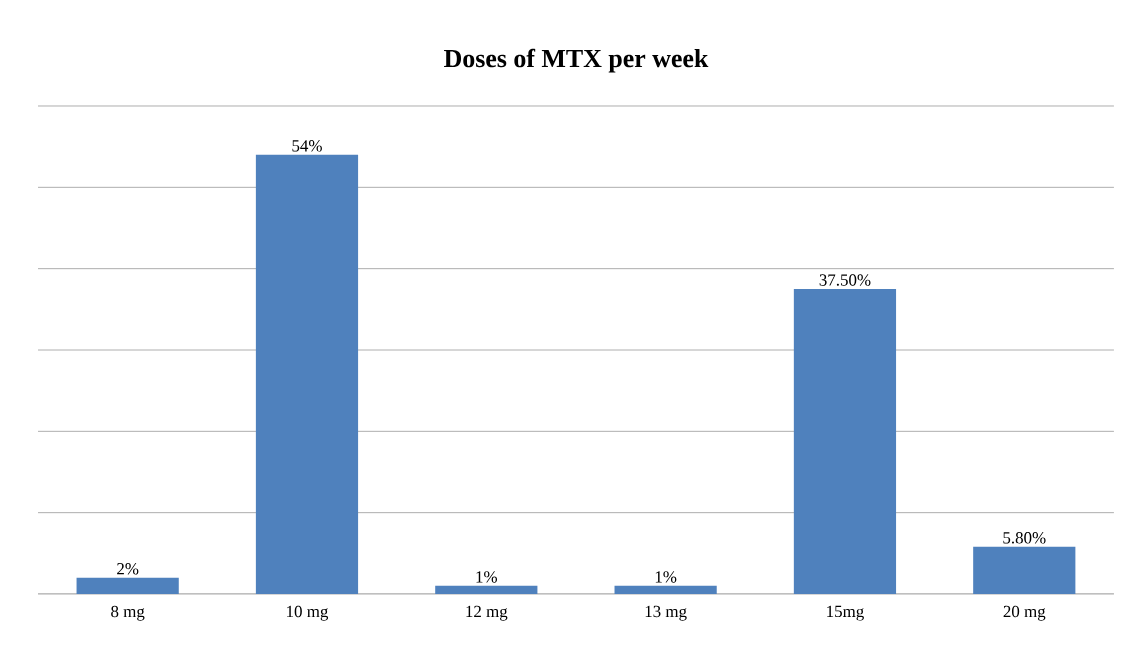 The width and height of the screenshot is (1135, 650). What do you see at coordinates (1024, 613) in the screenshot?
I see `x-tick-label: 20 mg` at bounding box center [1024, 613].